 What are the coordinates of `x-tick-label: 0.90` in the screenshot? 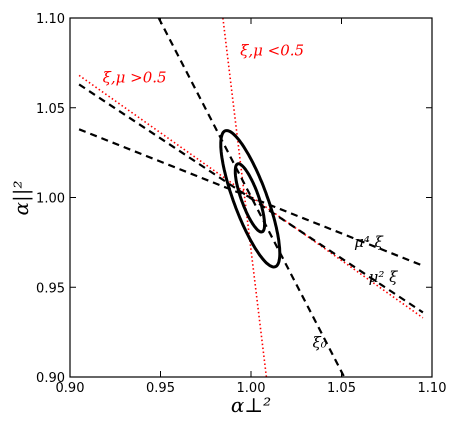 It's located at (70, 388).